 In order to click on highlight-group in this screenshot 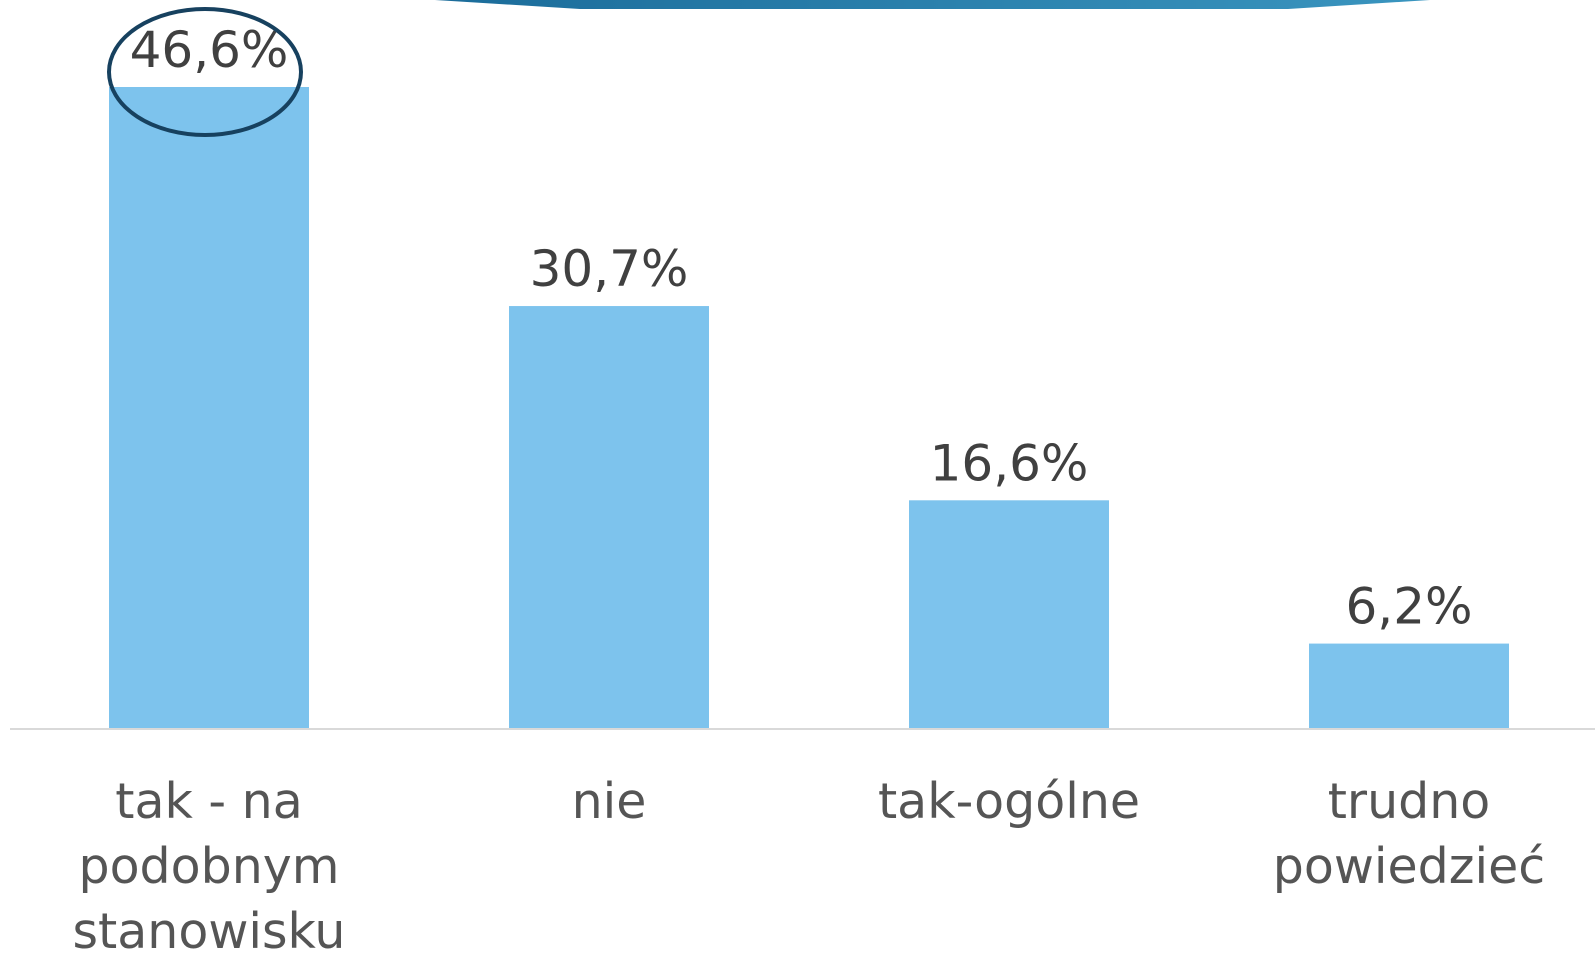, I will do `click(205, 72)`.